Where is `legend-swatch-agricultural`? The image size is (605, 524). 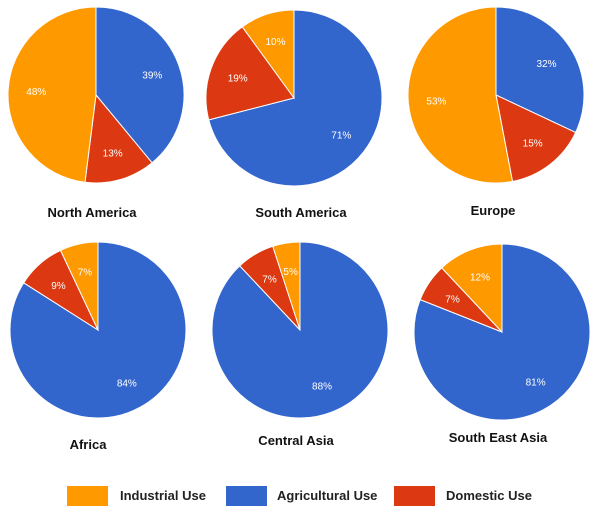 legend-swatch-agricultural is located at coordinates (246, 496).